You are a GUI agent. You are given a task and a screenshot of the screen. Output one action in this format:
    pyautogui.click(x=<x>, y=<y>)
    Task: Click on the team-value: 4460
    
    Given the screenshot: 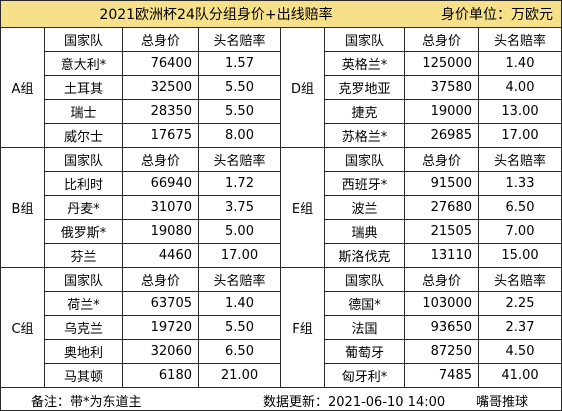 What is the action you would take?
    pyautogui.click(x=161, y=256)
    